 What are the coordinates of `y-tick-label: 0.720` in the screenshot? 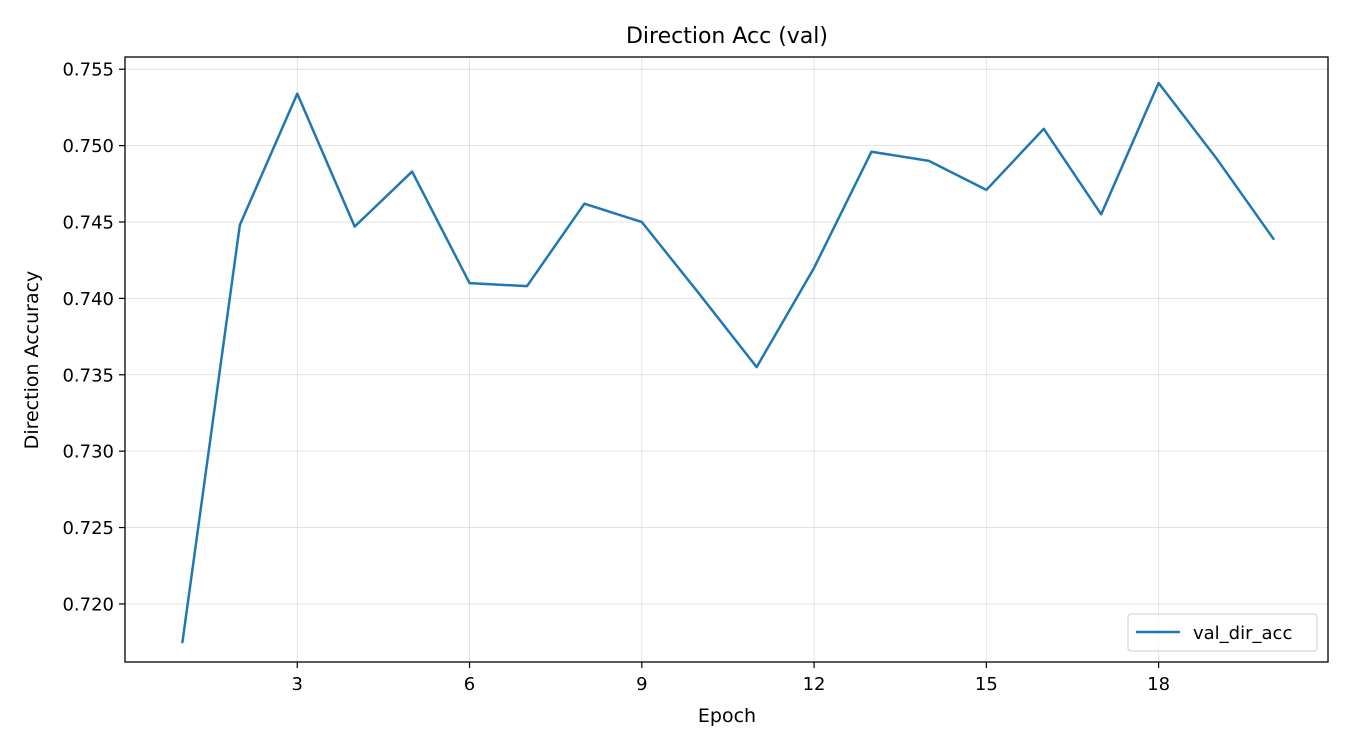 It's located at (88, 604).